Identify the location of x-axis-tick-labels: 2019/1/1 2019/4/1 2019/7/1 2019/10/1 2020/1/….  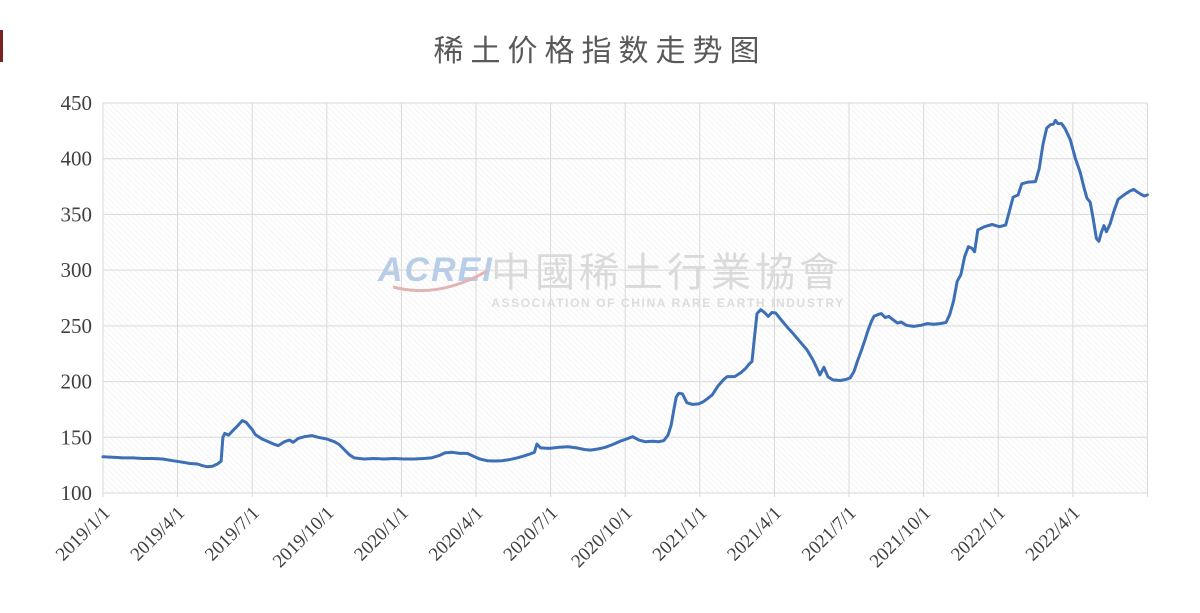
(568, 537).